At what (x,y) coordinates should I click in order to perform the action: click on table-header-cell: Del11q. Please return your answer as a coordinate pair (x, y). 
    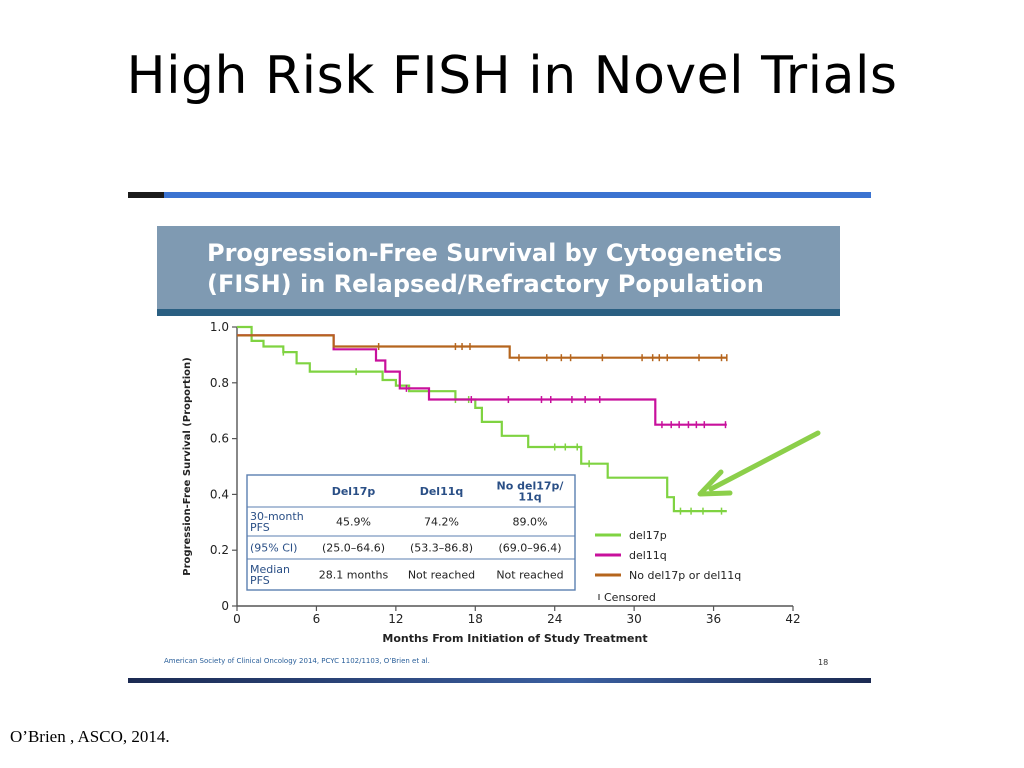
    Looking at the image, I should click on (442, 491).